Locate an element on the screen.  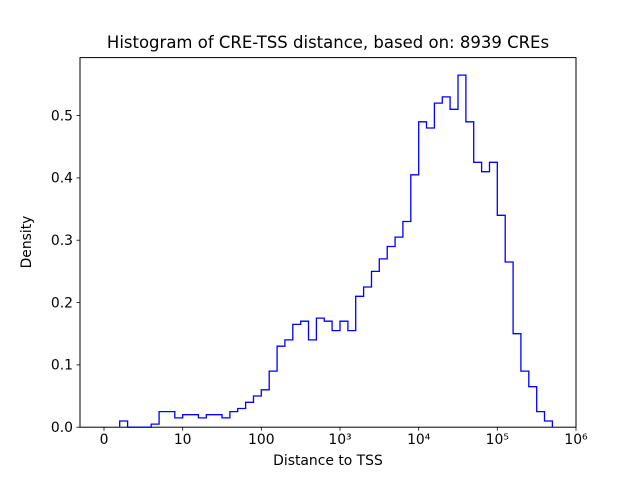
x-tick-label: 10 is located at coordinates (183, 440).